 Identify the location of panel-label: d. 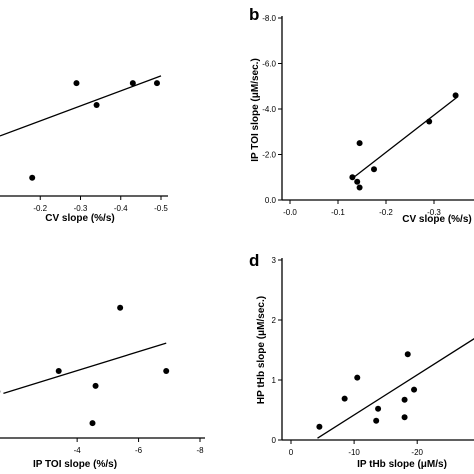
(254, 260).